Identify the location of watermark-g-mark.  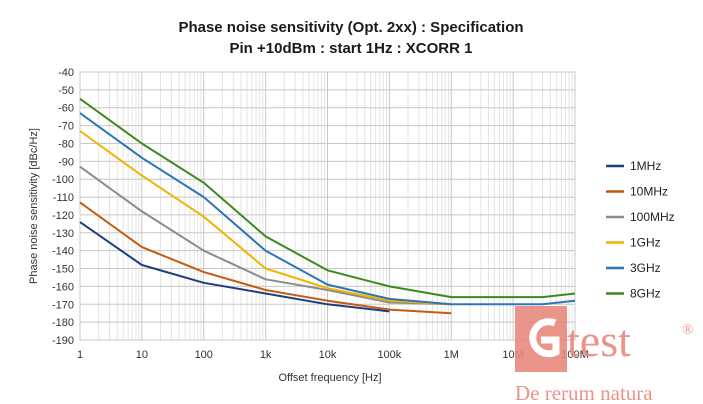
(544, 338).